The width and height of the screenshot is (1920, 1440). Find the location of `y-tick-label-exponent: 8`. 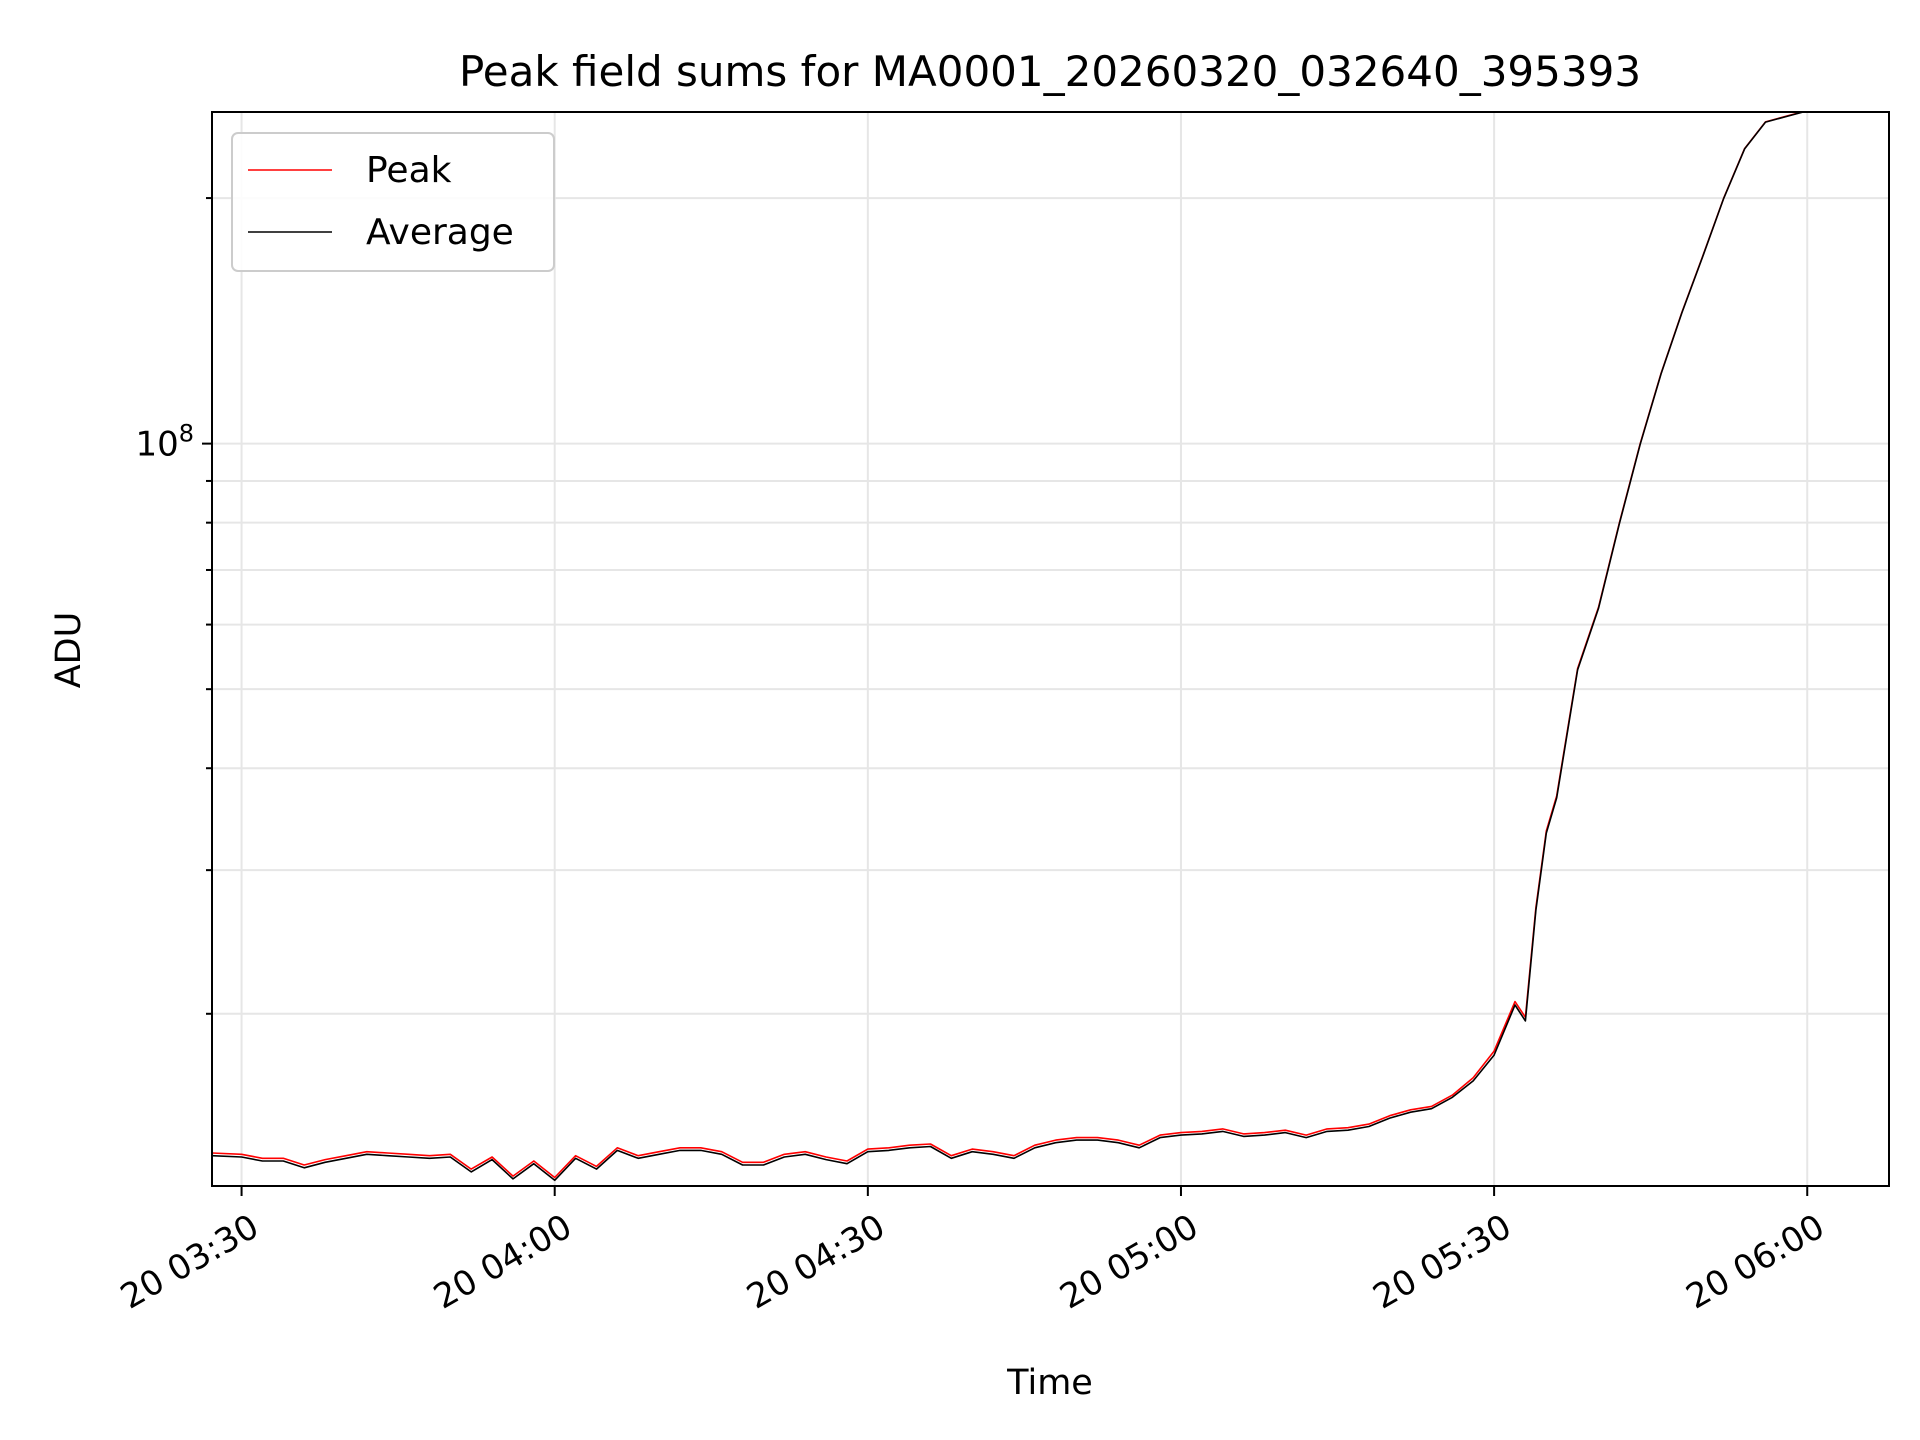

y-tick-label-exponent: 8 is located at coordinates (186, 434).